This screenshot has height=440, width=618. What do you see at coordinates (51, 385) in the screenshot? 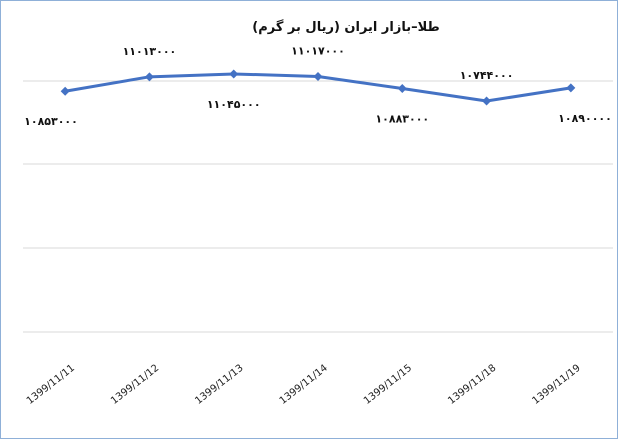
I see `x-tick-label: 1399/11/11` at bounding box center [51, 385].